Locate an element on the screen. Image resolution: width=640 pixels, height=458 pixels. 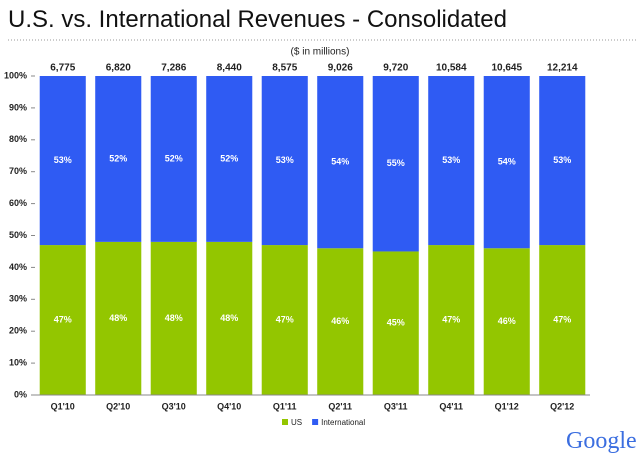
y-tick-label: 60% is located at coordinates (18, 203).